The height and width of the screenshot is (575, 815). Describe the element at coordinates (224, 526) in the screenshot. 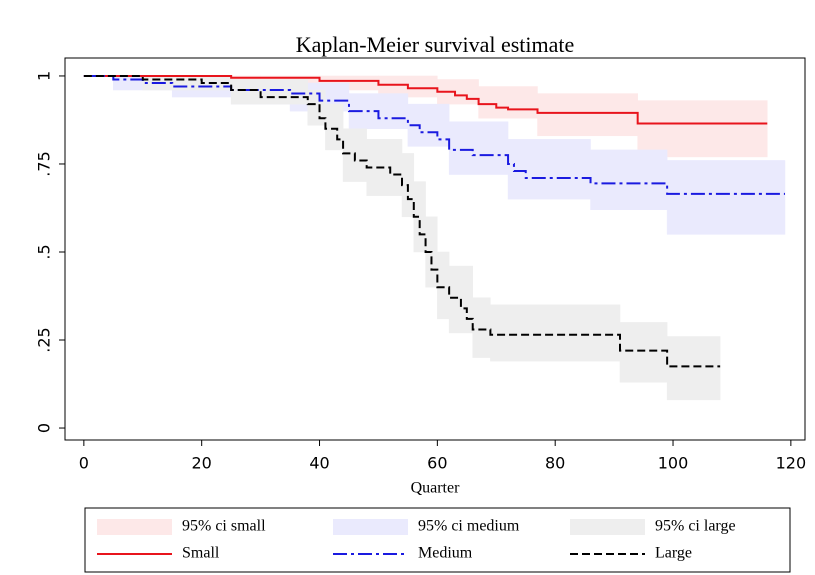

I see `legend-label: 95% ci small` at that location.